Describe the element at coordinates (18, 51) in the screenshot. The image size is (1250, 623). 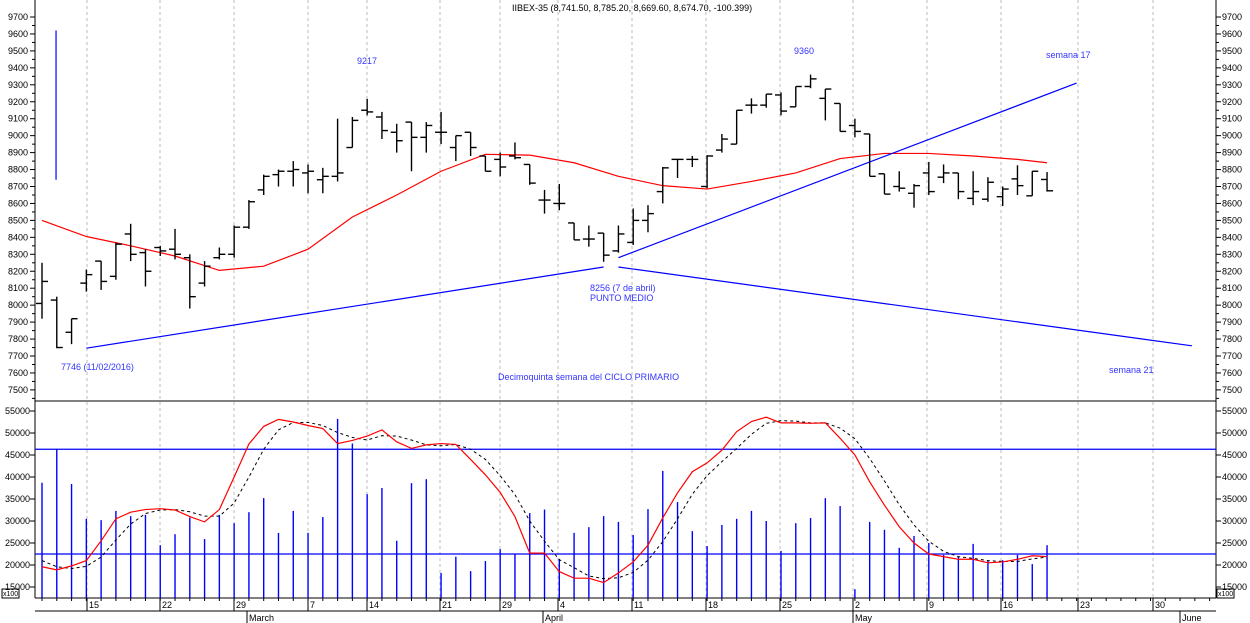
I see `price-tick-label-left: 9500` at that location.